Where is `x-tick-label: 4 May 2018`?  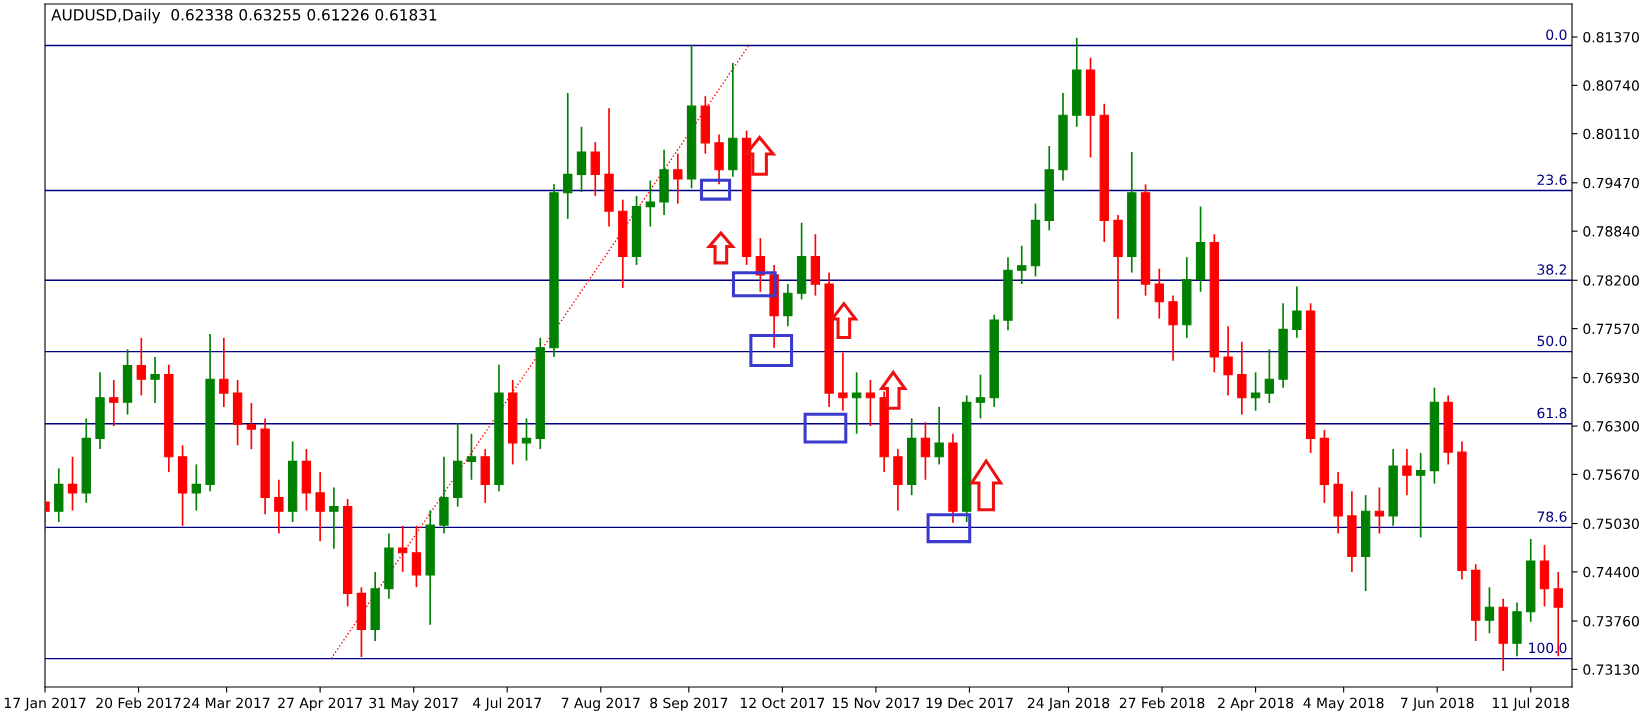
x-tick-label: 4 May 2018 is located at coordinates (1343, 704).